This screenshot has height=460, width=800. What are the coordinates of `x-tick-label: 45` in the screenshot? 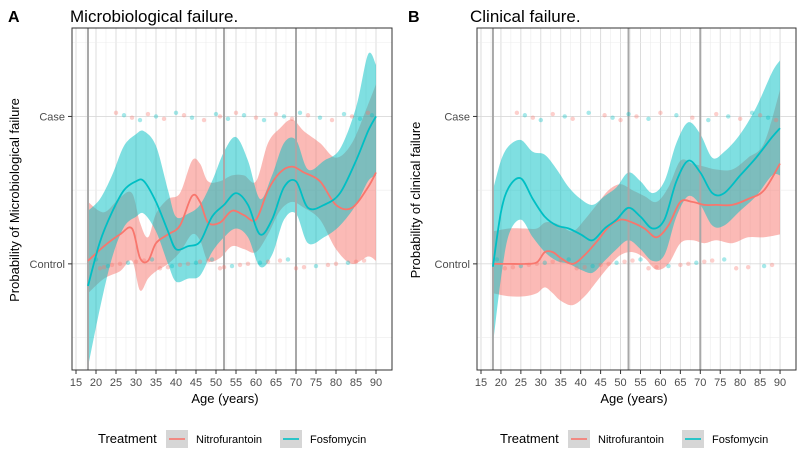 It's located at (600, 383).